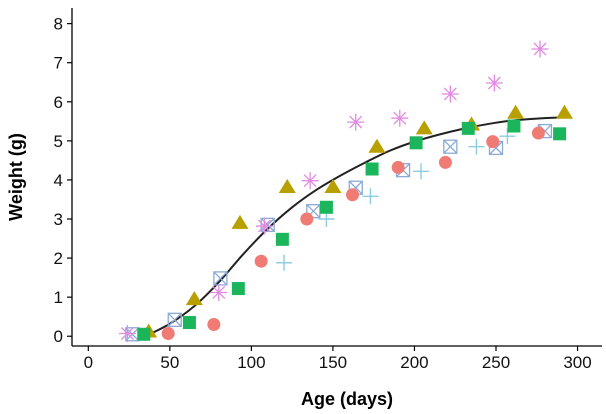 This screenshot has width=606, height=414. Describe the element at coordinates (58, 219) in the screenshot. I see `y-tick-label: 3` at that location.